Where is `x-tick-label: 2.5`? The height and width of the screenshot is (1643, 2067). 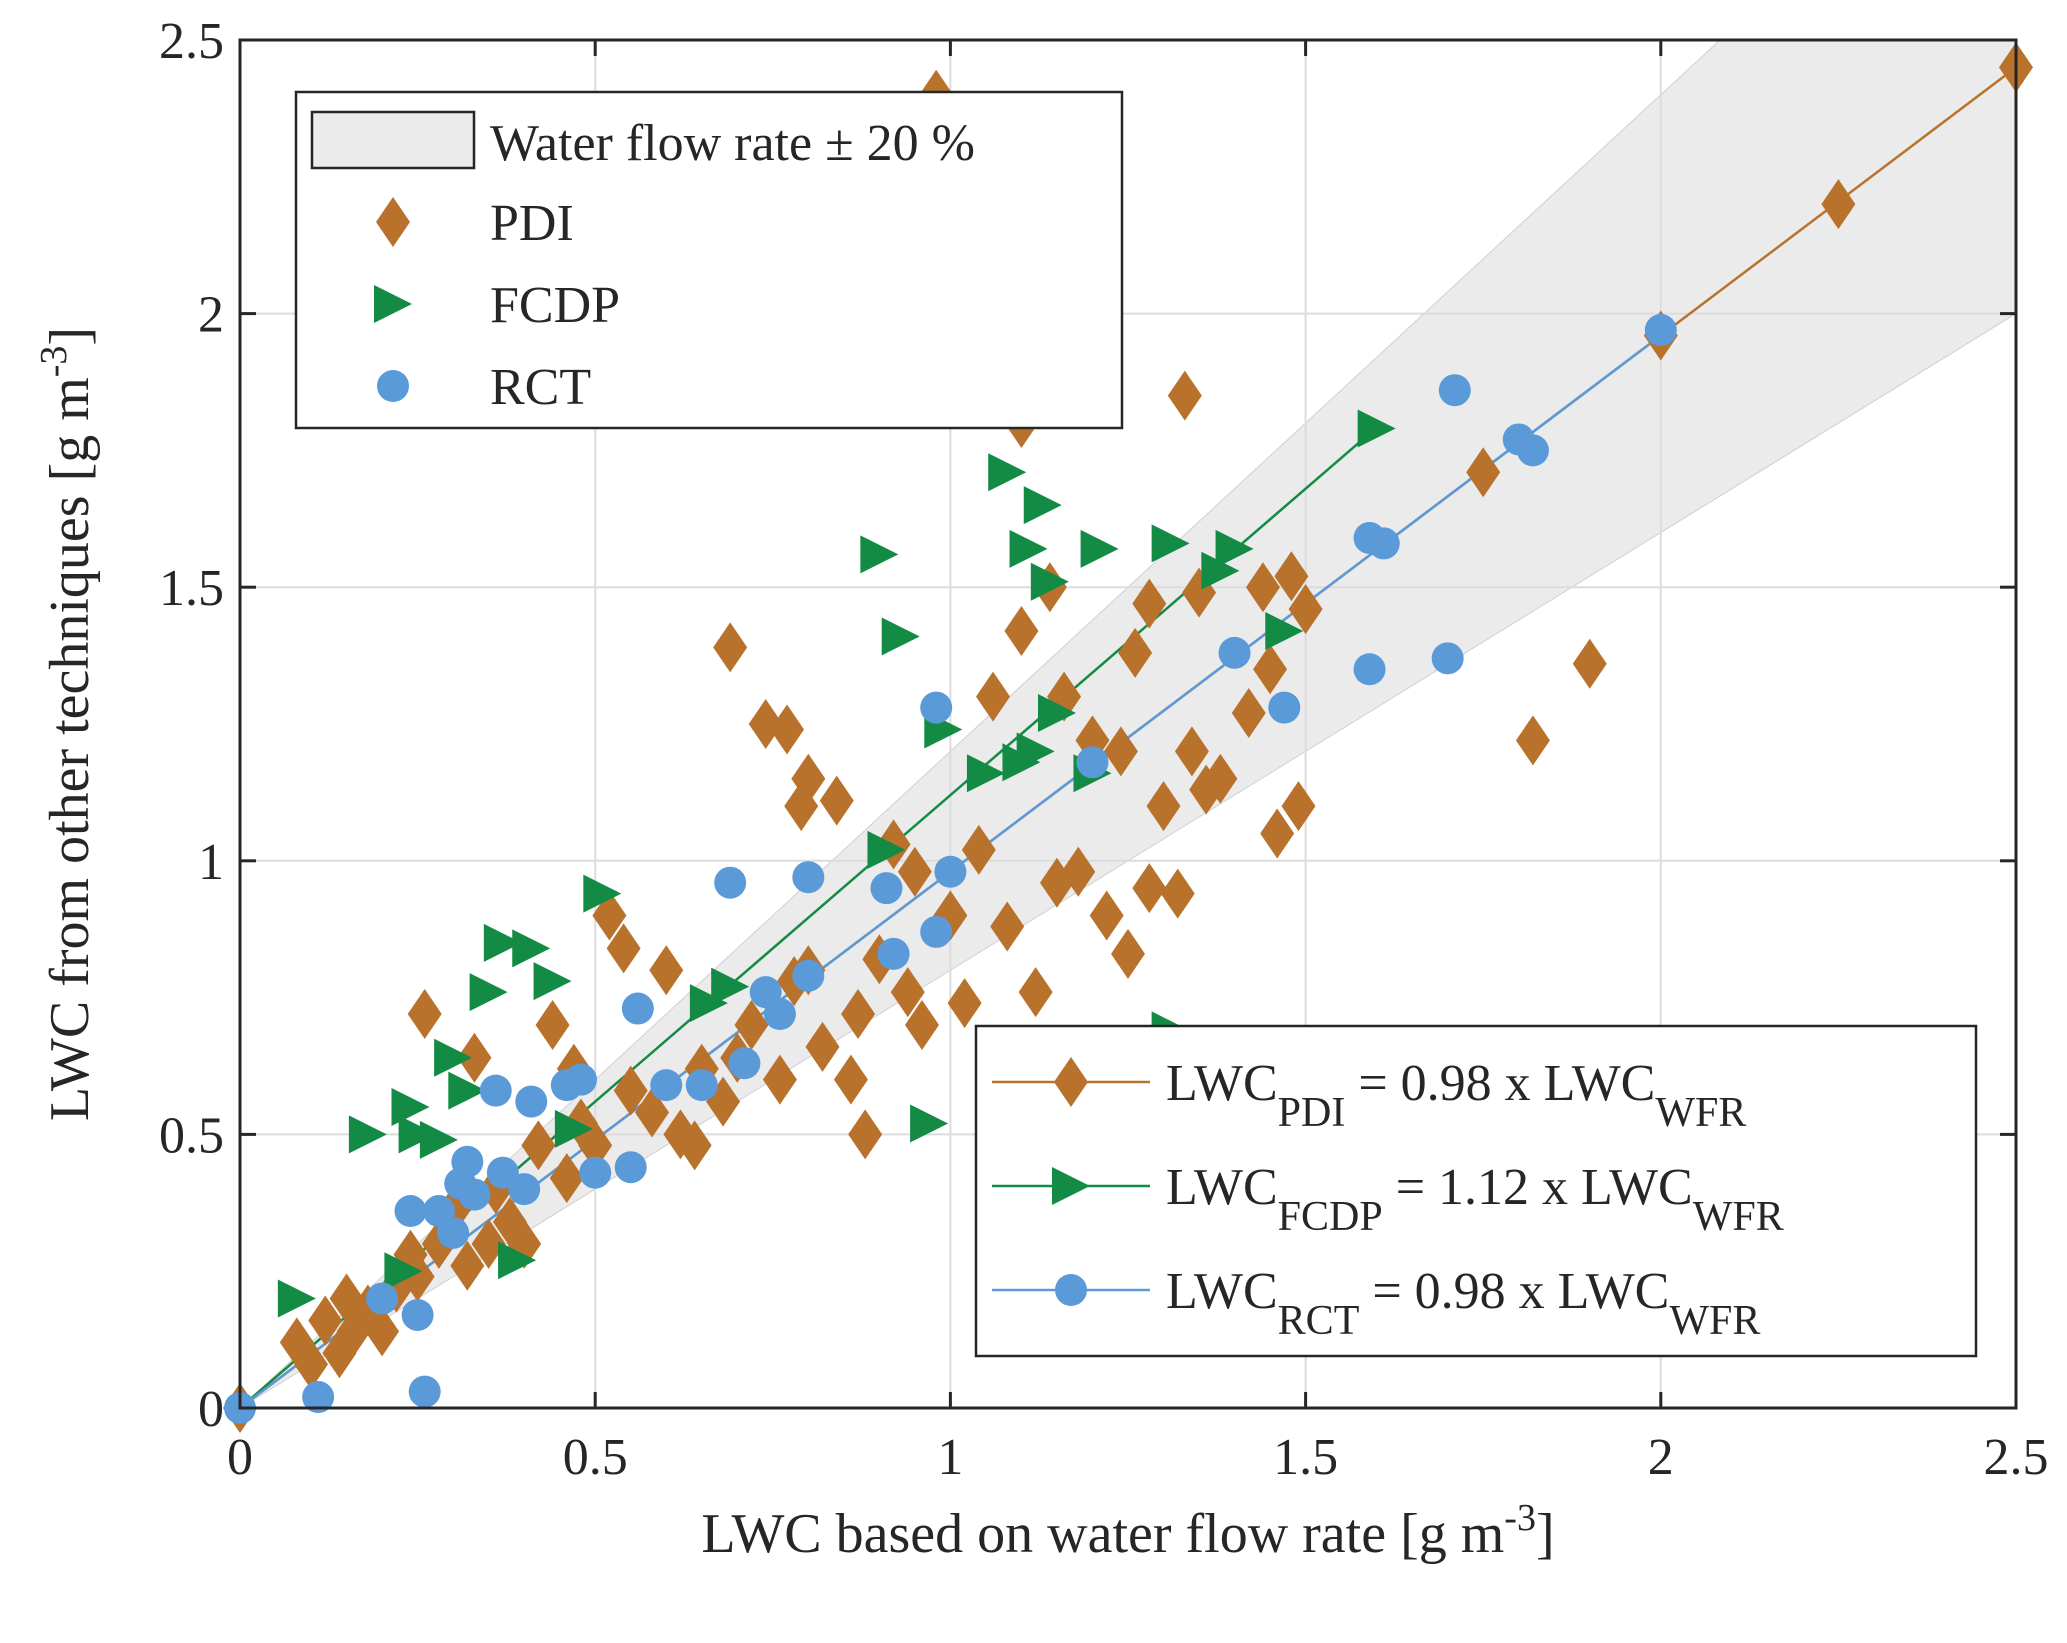
x-tick-label: 2.5 is located at coordinates (2016, 1457).